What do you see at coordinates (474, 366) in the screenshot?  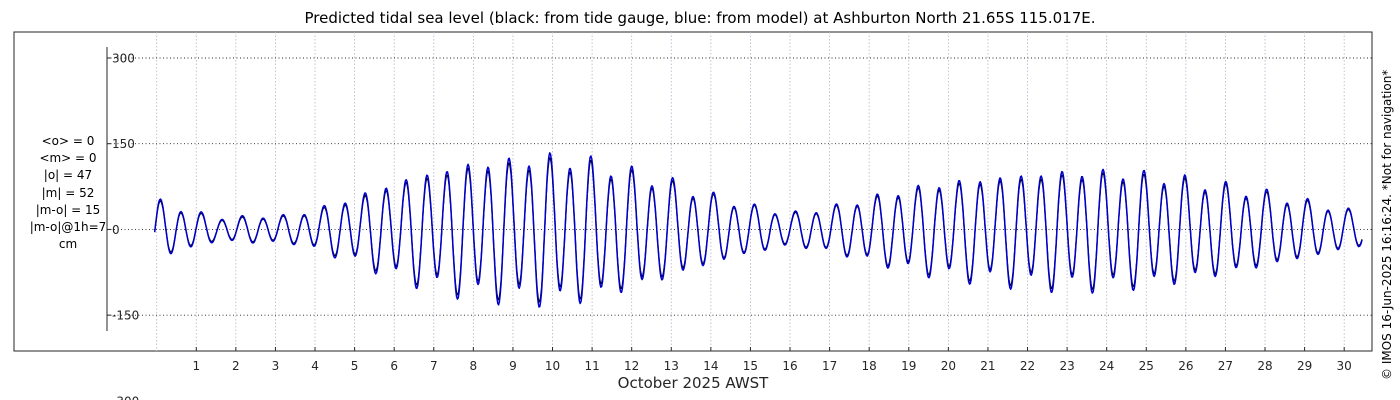 I see `x-tick-label: 8` at bounding box center [474, 366].